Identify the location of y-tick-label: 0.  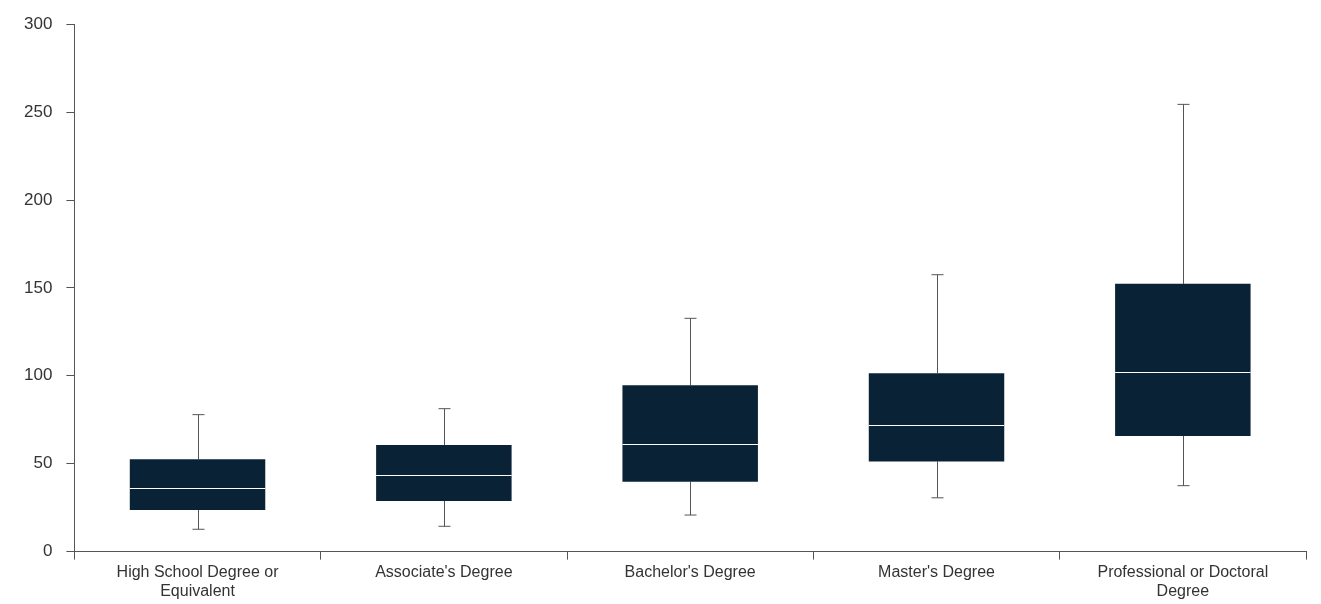
(47, 551).